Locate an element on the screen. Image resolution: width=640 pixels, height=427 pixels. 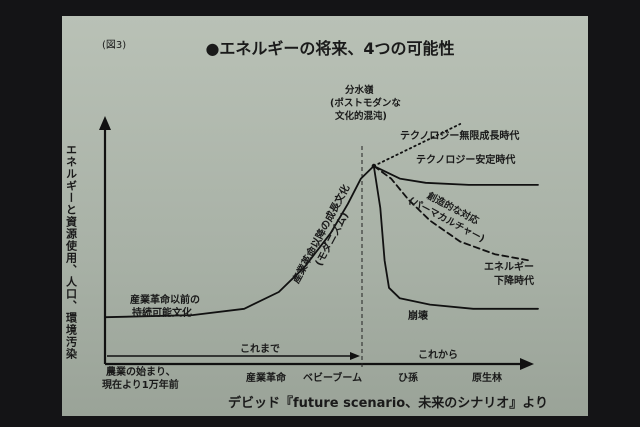
period-arrow-past-head is located at coordinates (355, 356).